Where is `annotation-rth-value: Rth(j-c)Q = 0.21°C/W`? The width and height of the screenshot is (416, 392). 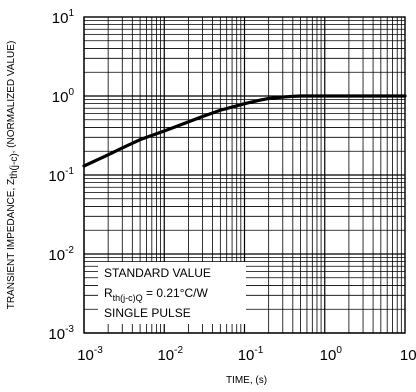 annotation-rth-value: Rth(j-c)Q = 0.21°C/W is located at coordinates (156, 294).